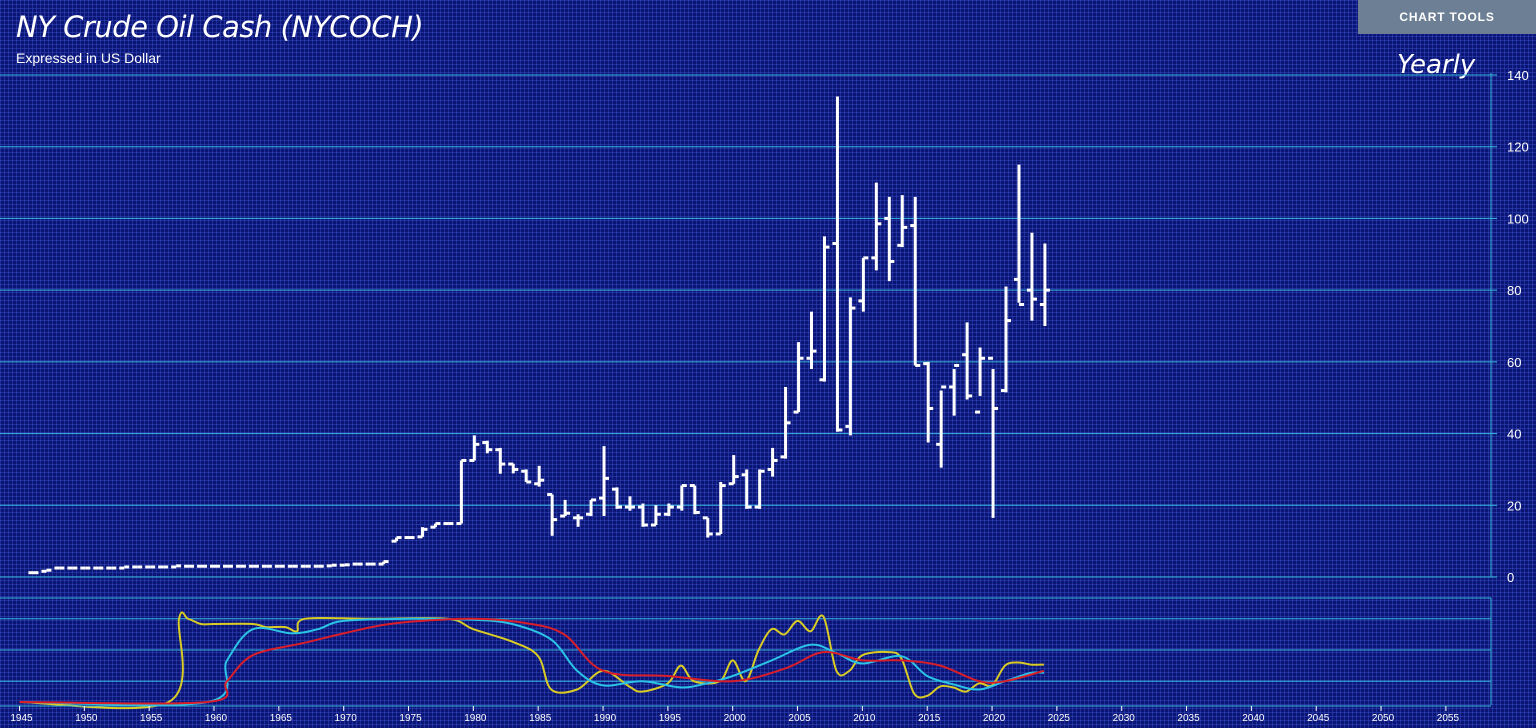 The height and width of the screenshot is (728, 1536). Describe the element at coordinates (124, 567) in the screenshot. I see `ohlc-bar-1953` at that location.